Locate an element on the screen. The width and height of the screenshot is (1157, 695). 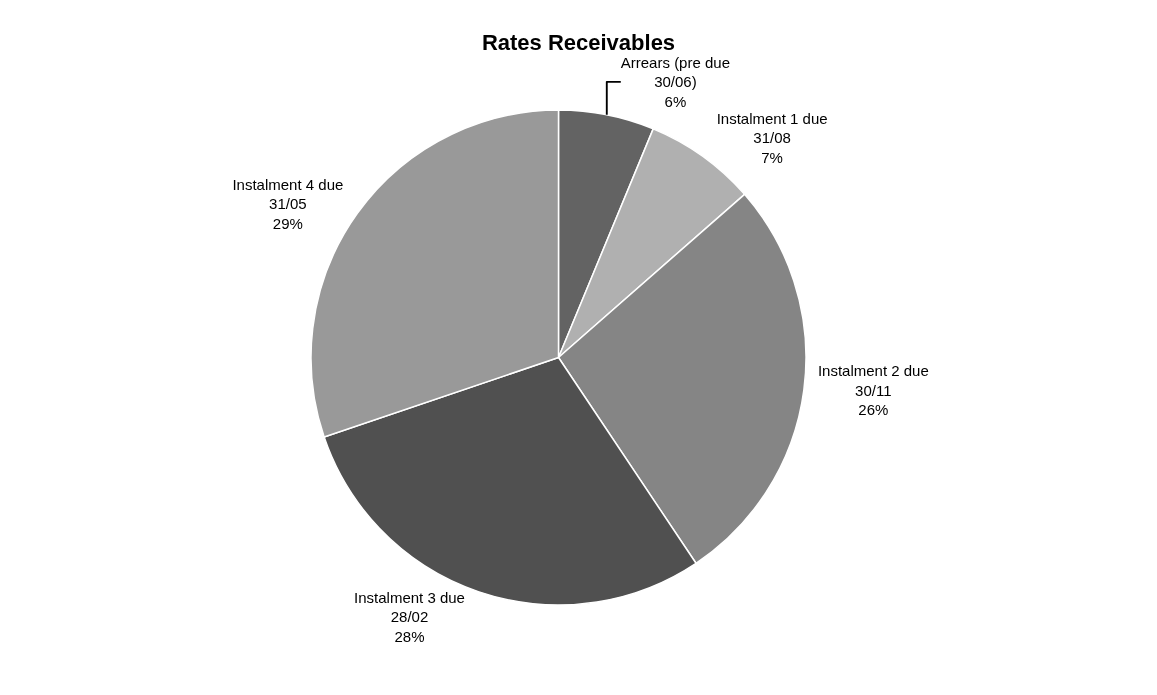
data-label: 7% is located at coordinates (772, 157).